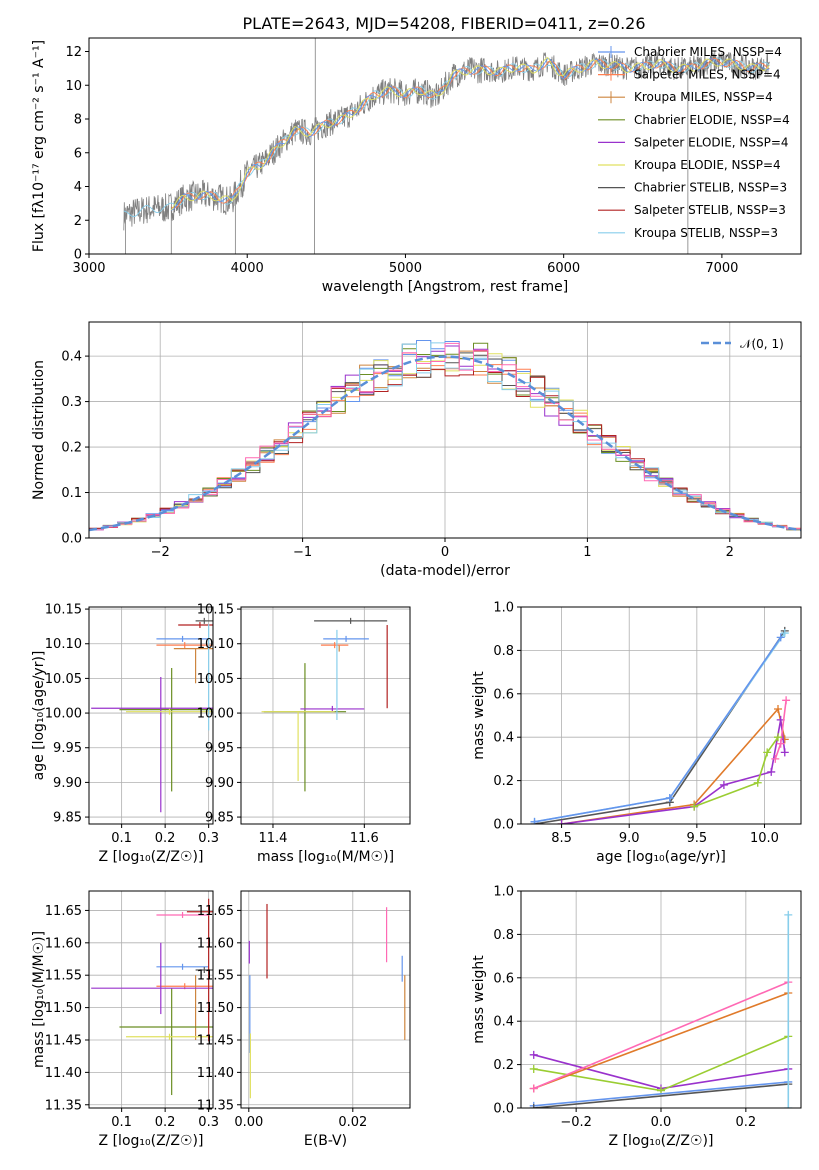  What do you see at coordinates (351, 620) in the screenshot?
I see `data-point-chabrier_stelib` at bounding box center [351, 620].